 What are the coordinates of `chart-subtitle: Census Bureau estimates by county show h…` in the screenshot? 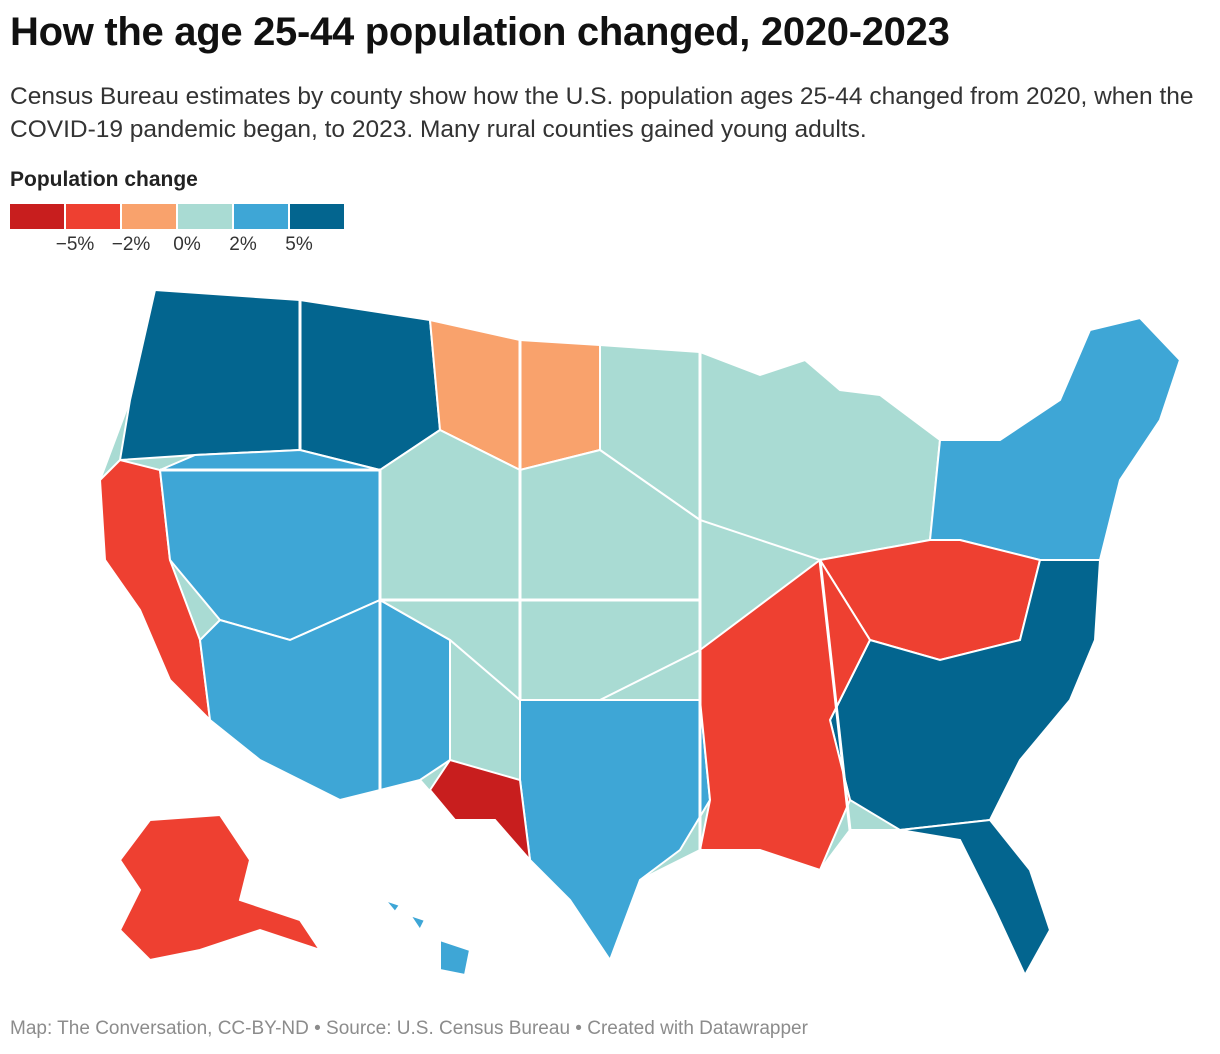 It's located at (602, 113).